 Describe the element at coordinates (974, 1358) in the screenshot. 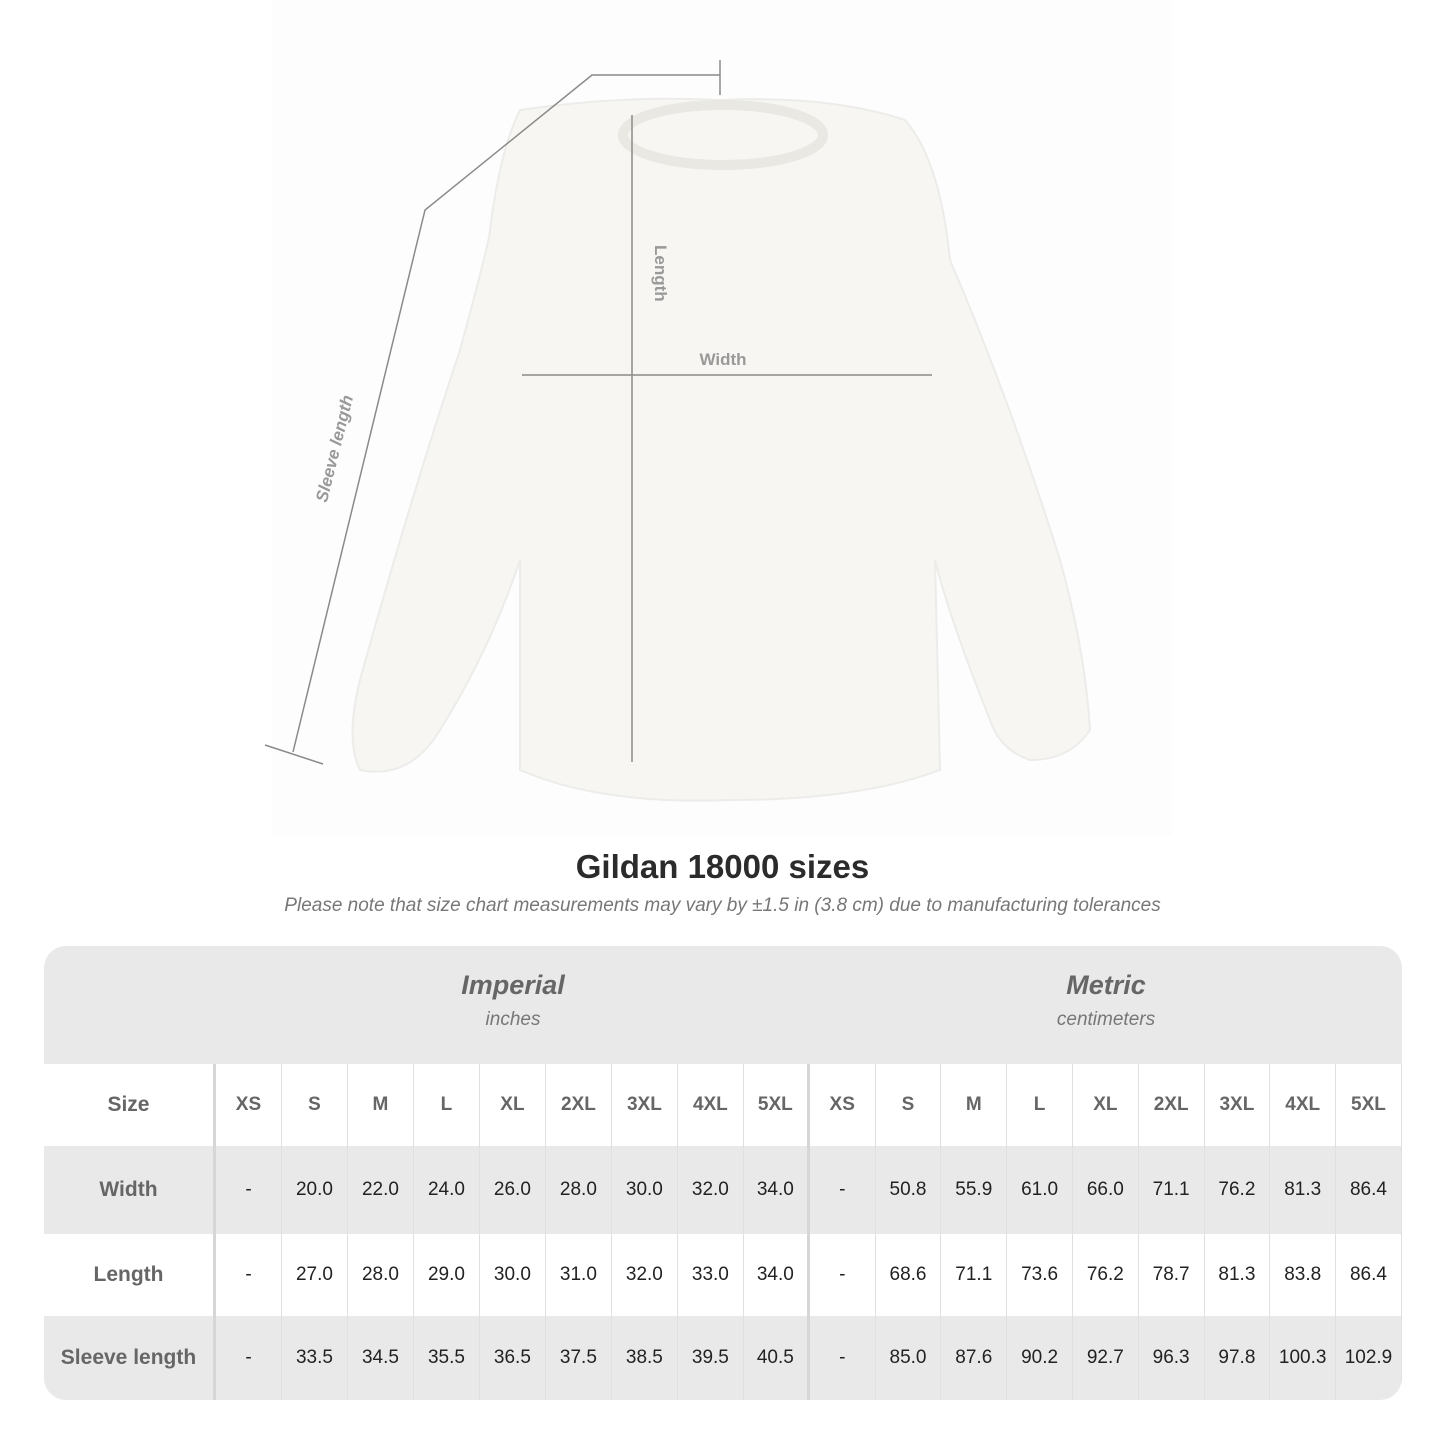

I see `value-cell: 87.6` at that location.